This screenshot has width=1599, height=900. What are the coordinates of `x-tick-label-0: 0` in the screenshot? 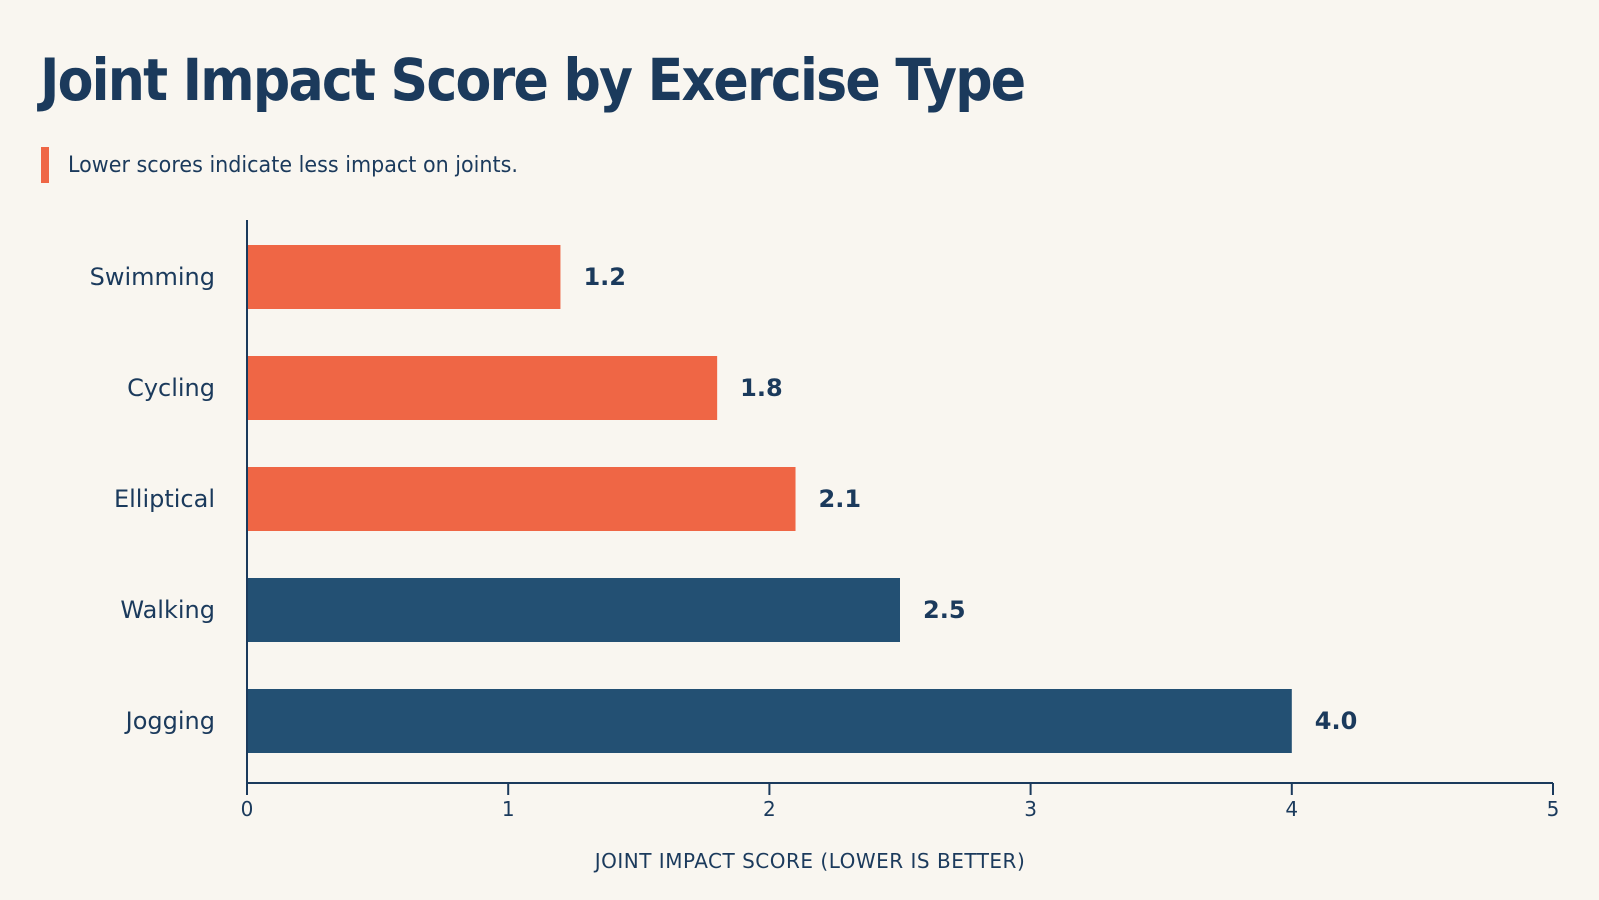 It's located at (247, 809).